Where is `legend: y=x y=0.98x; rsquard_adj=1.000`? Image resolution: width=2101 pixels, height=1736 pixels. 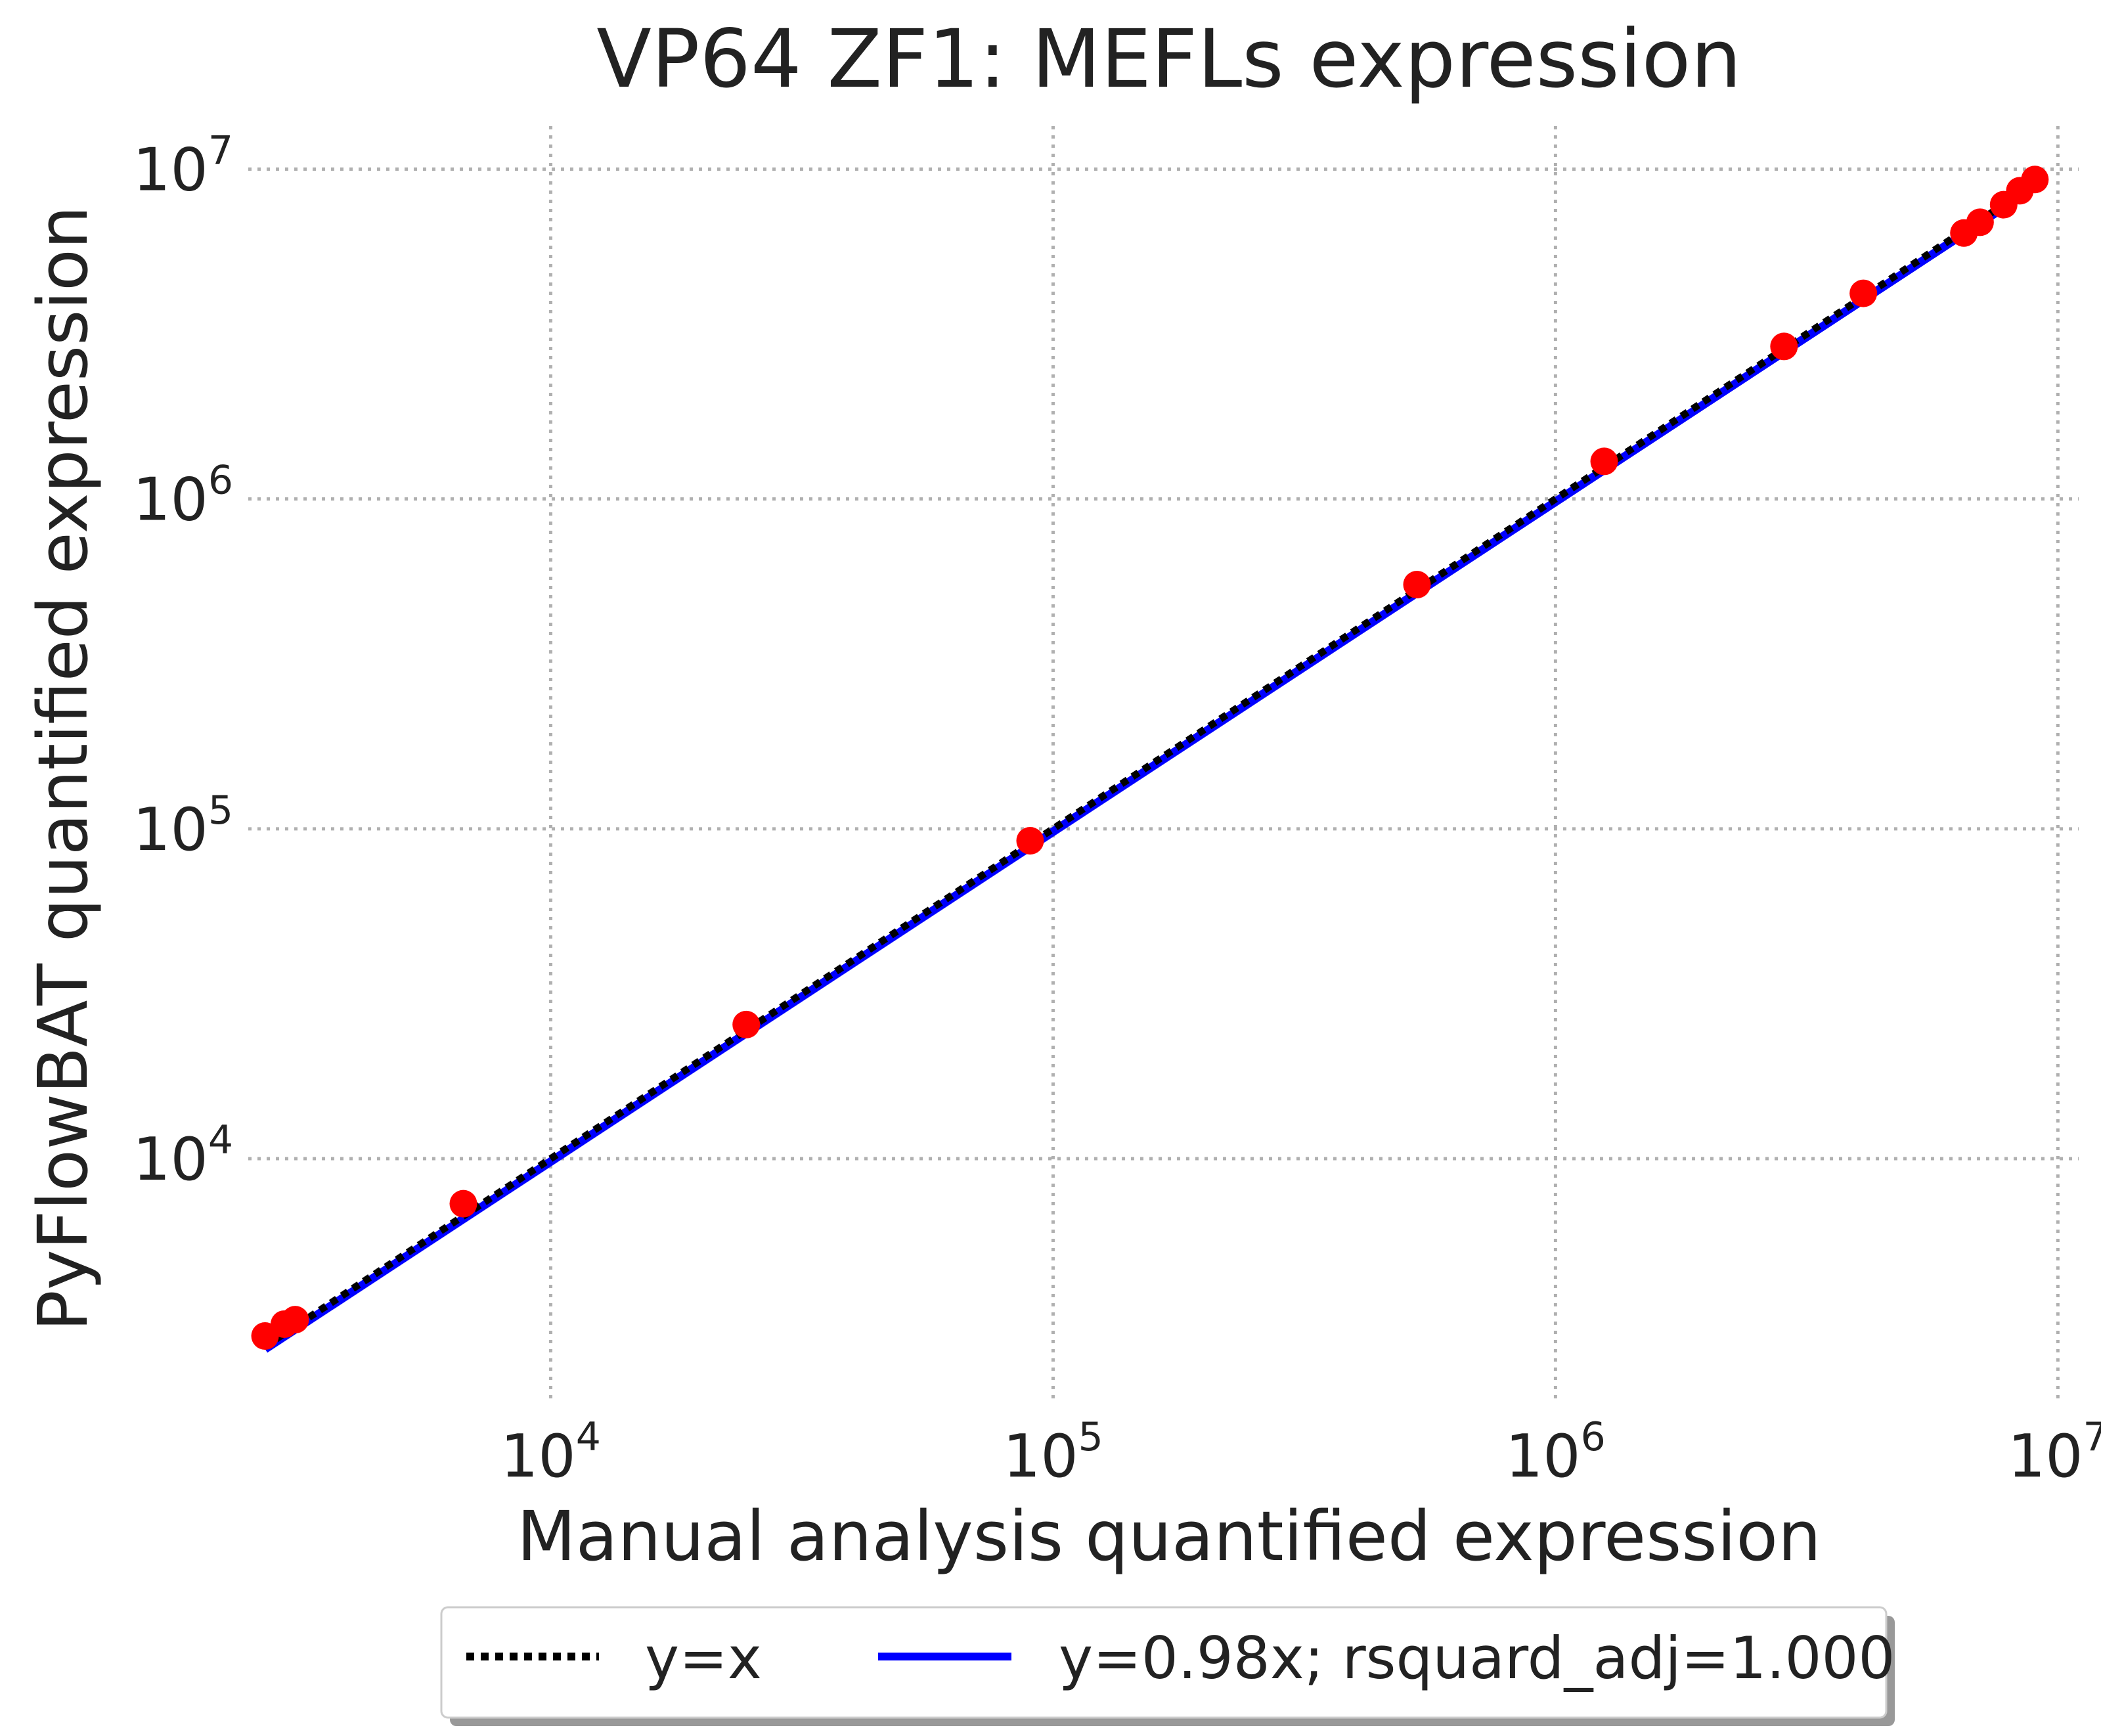
legend: y=x y=0.98x; rsquard_adj=1.000 is located at coordinates (1167, 1666).